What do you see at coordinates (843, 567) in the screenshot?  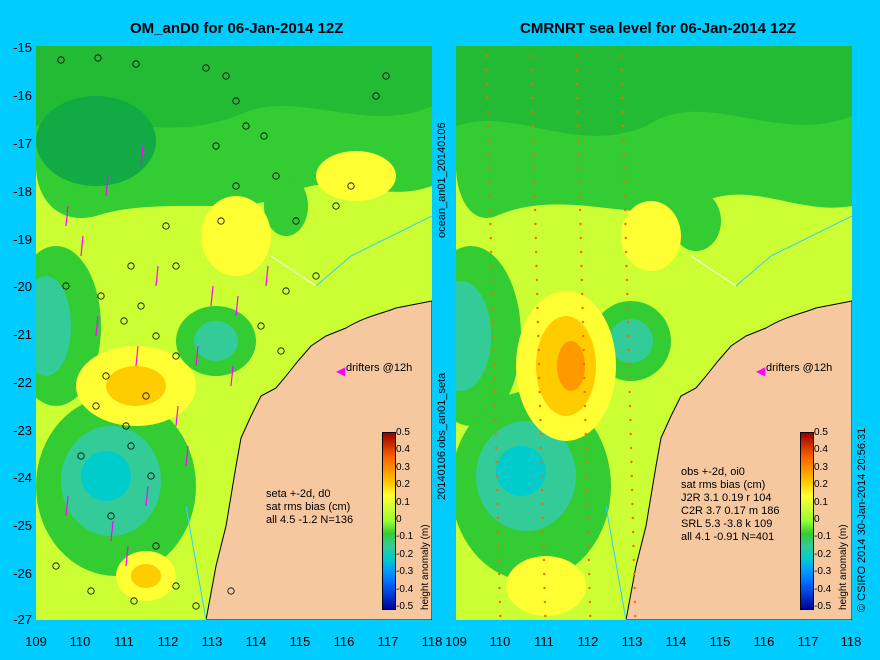 I see `right-colorbar-title: height anomaly (m)` at bounding box center [843, 567].